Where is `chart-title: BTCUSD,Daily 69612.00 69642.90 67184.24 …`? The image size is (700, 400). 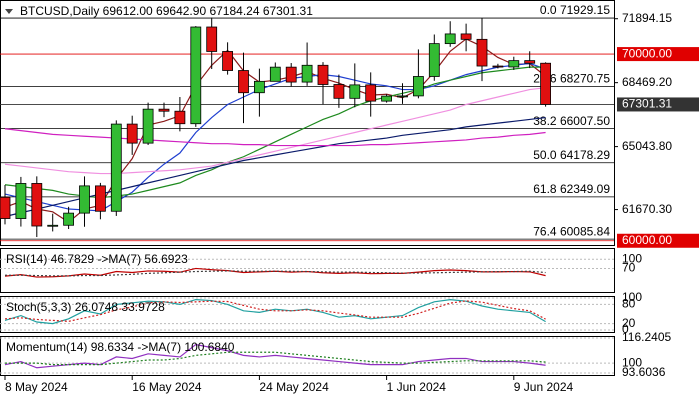 chart-title: BTCUSD,Daily 69612.00 69642.90 67184.24 … is located at coordinates (166, 11).